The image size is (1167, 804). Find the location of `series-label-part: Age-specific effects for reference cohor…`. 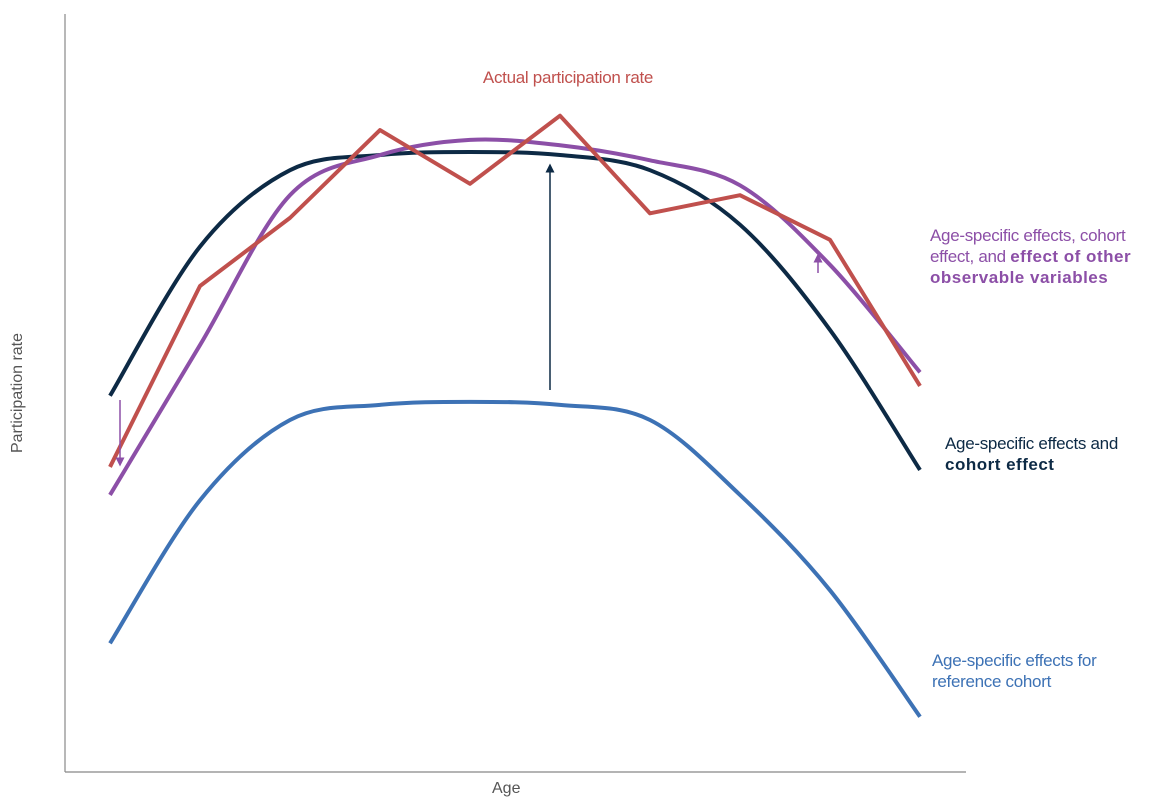

series-label-part: Age-specific effects for reference cohor… is located at coordinates (1014, 671).